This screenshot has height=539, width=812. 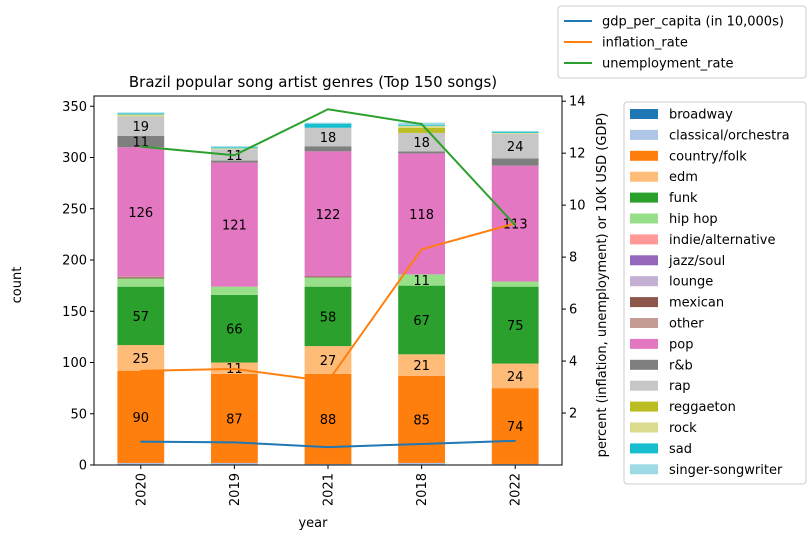 I want to click on bar-label-edm-2020: 25, so click(x=141, y=359).